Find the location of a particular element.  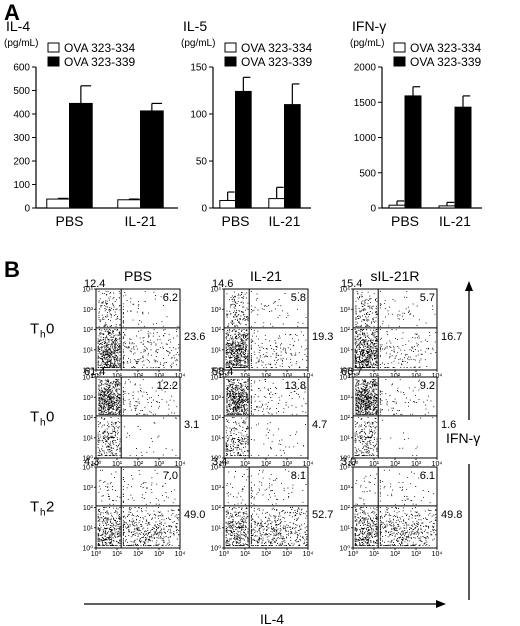

quadrant-lower-right-percent: 1.6 is located at coordinates (448, 425).